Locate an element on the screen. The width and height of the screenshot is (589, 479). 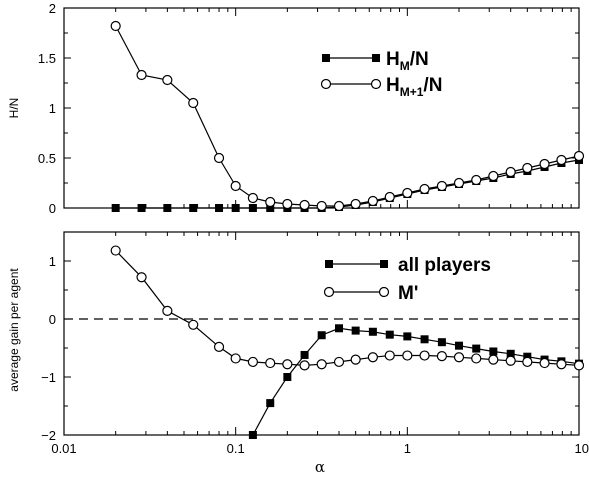
top-legend: HM/N HM+1/N is located at coordinates (381, 74).